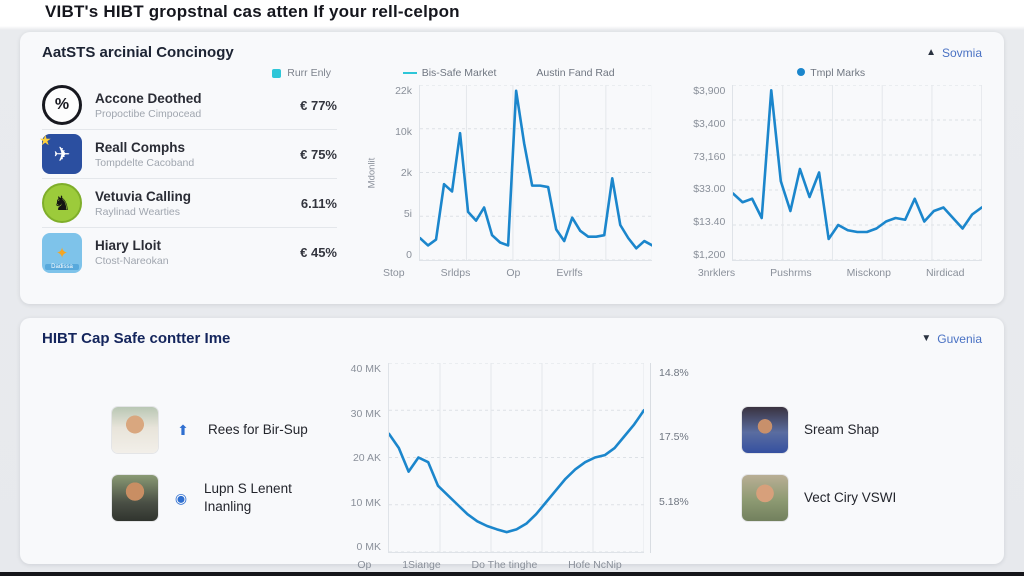 The width and height of the screenshot is (1024, 576). I want to click on y-axis-ticks: 40 MK 30 MK 20 AK 10 MK 0 MK, so click(365, 458).